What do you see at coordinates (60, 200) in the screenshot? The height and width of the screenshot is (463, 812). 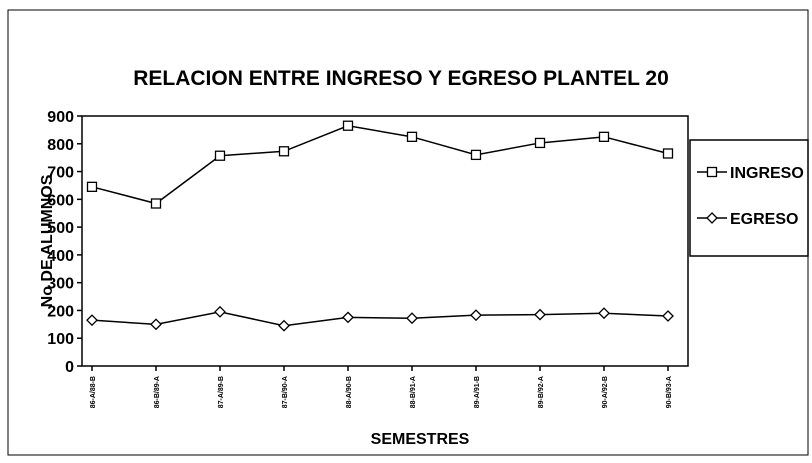 I see `y-tick-label: 600` at bounding box center [60, 200].